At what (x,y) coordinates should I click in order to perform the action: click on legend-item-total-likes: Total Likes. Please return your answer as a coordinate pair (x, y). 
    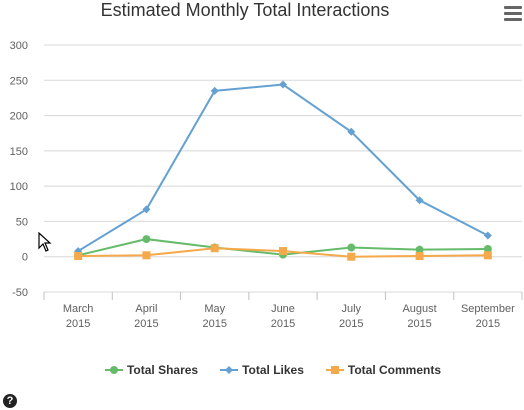
    Looking at the image, I should click on (262, 370).